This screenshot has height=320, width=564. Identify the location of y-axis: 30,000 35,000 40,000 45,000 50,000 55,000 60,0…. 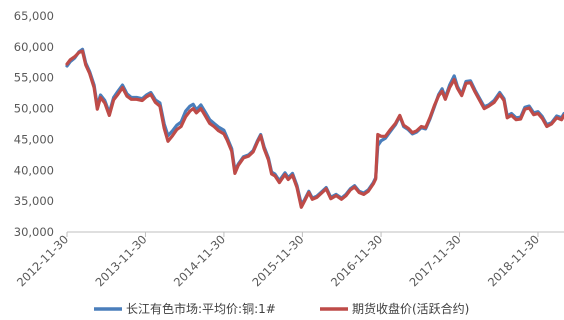
(34, 124).